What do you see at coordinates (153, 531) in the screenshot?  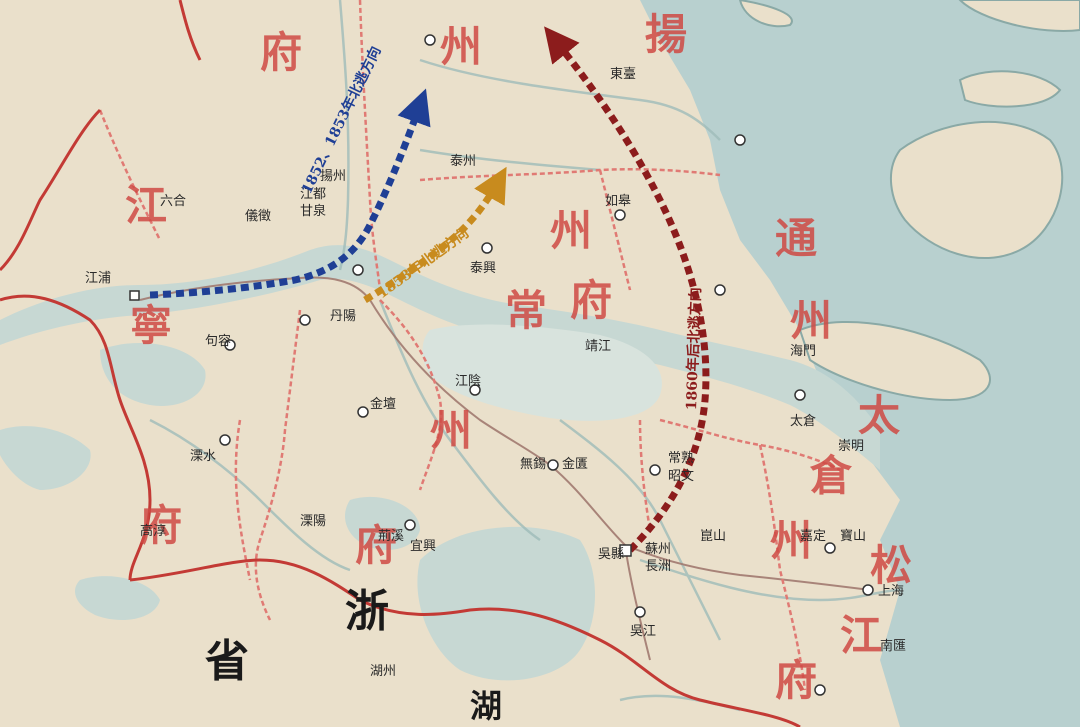 I see `place-label: 高淳` at bounding box center [153, 531].